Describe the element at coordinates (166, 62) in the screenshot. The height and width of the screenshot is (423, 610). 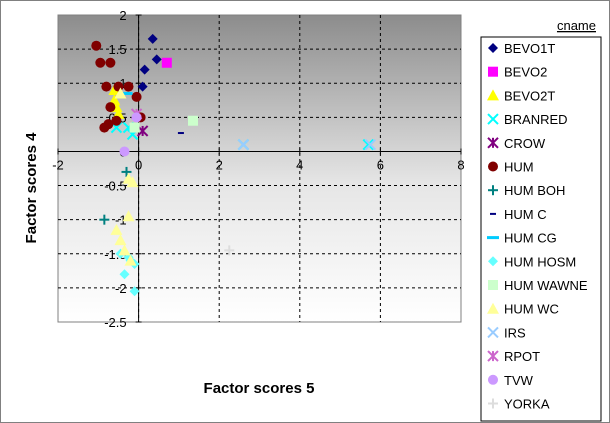
I see `point-bevo2` at that location.